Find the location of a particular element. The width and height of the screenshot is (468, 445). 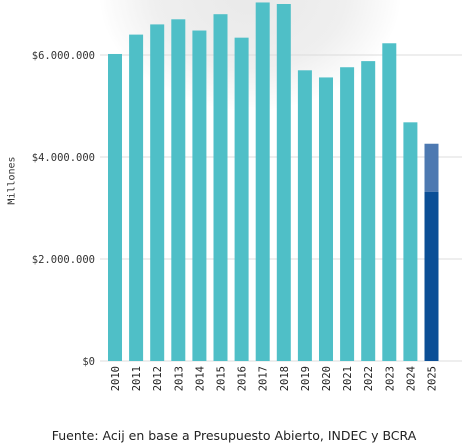

bar-2020 is located at coordinates (326, 219).